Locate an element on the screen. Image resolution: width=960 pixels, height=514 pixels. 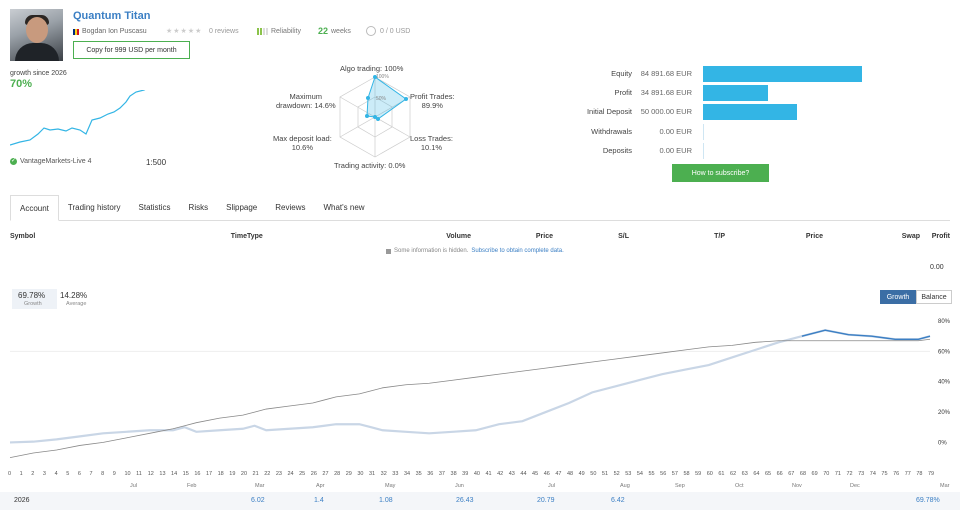
stat-value: 0.00 EUR is located at coordinates (675, 150).